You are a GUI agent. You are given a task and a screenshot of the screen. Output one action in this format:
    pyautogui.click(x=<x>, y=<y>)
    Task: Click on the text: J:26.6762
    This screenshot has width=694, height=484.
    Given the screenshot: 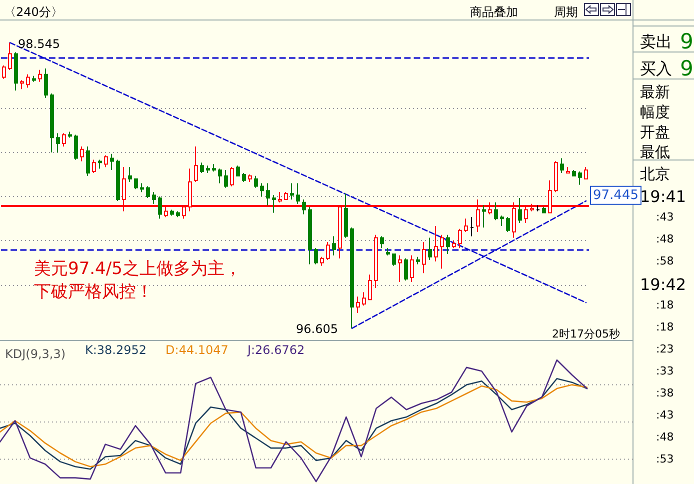 What is the action you would take?
    pyautogui.click(x=275, y=350)
    